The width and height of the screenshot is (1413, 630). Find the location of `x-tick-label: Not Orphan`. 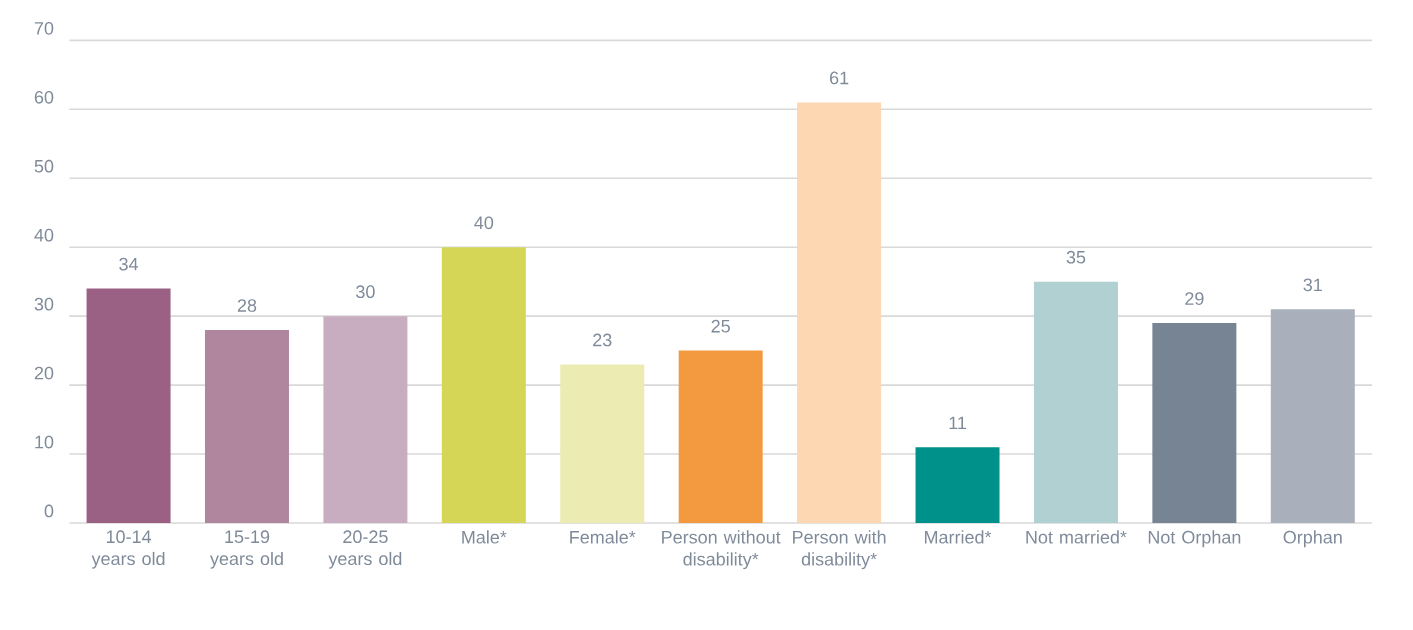

x-tick-label: Not Orphan is located at coordinates (1194, 539).